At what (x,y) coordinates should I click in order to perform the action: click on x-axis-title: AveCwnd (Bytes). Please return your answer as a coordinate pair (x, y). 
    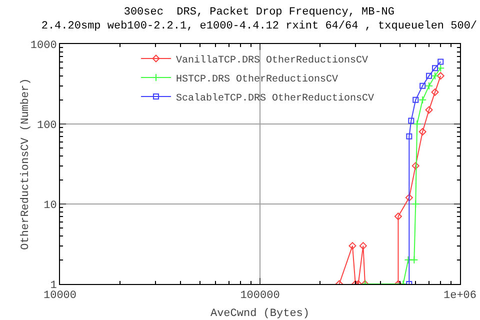
    Looking at the image, I should click on (260, 314).